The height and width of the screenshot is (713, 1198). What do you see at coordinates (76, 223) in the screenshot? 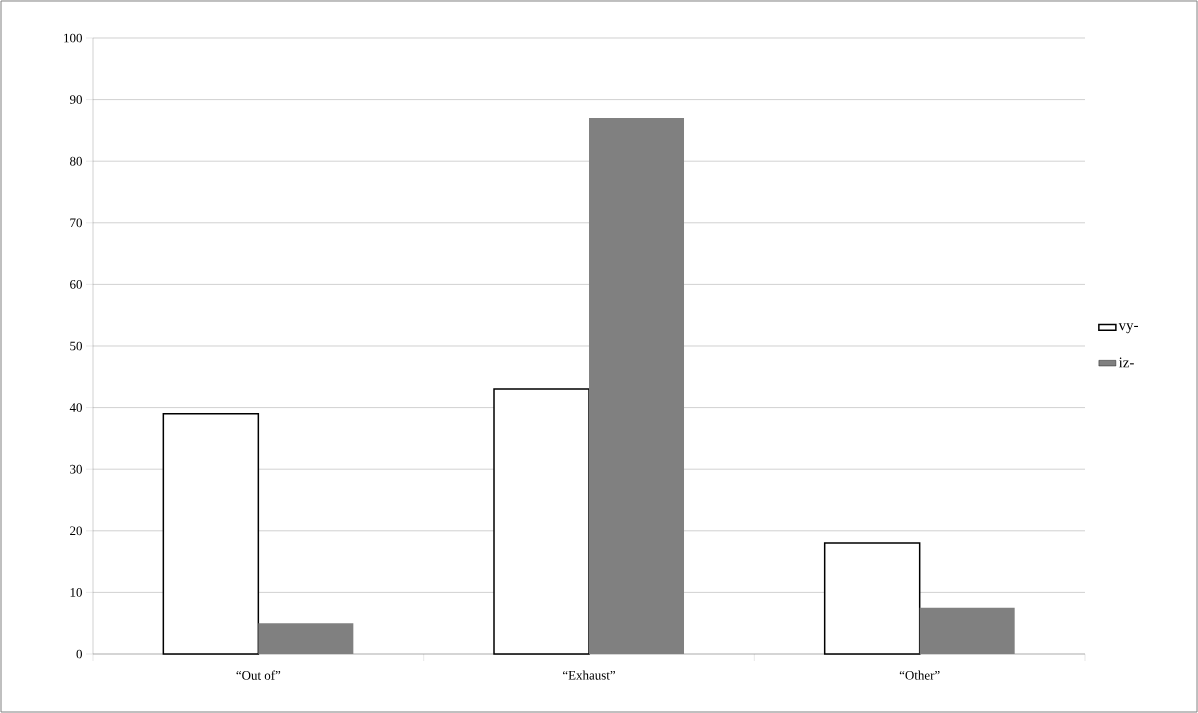
I see `y-tick-label: 70` at bounding box center [76, 223].